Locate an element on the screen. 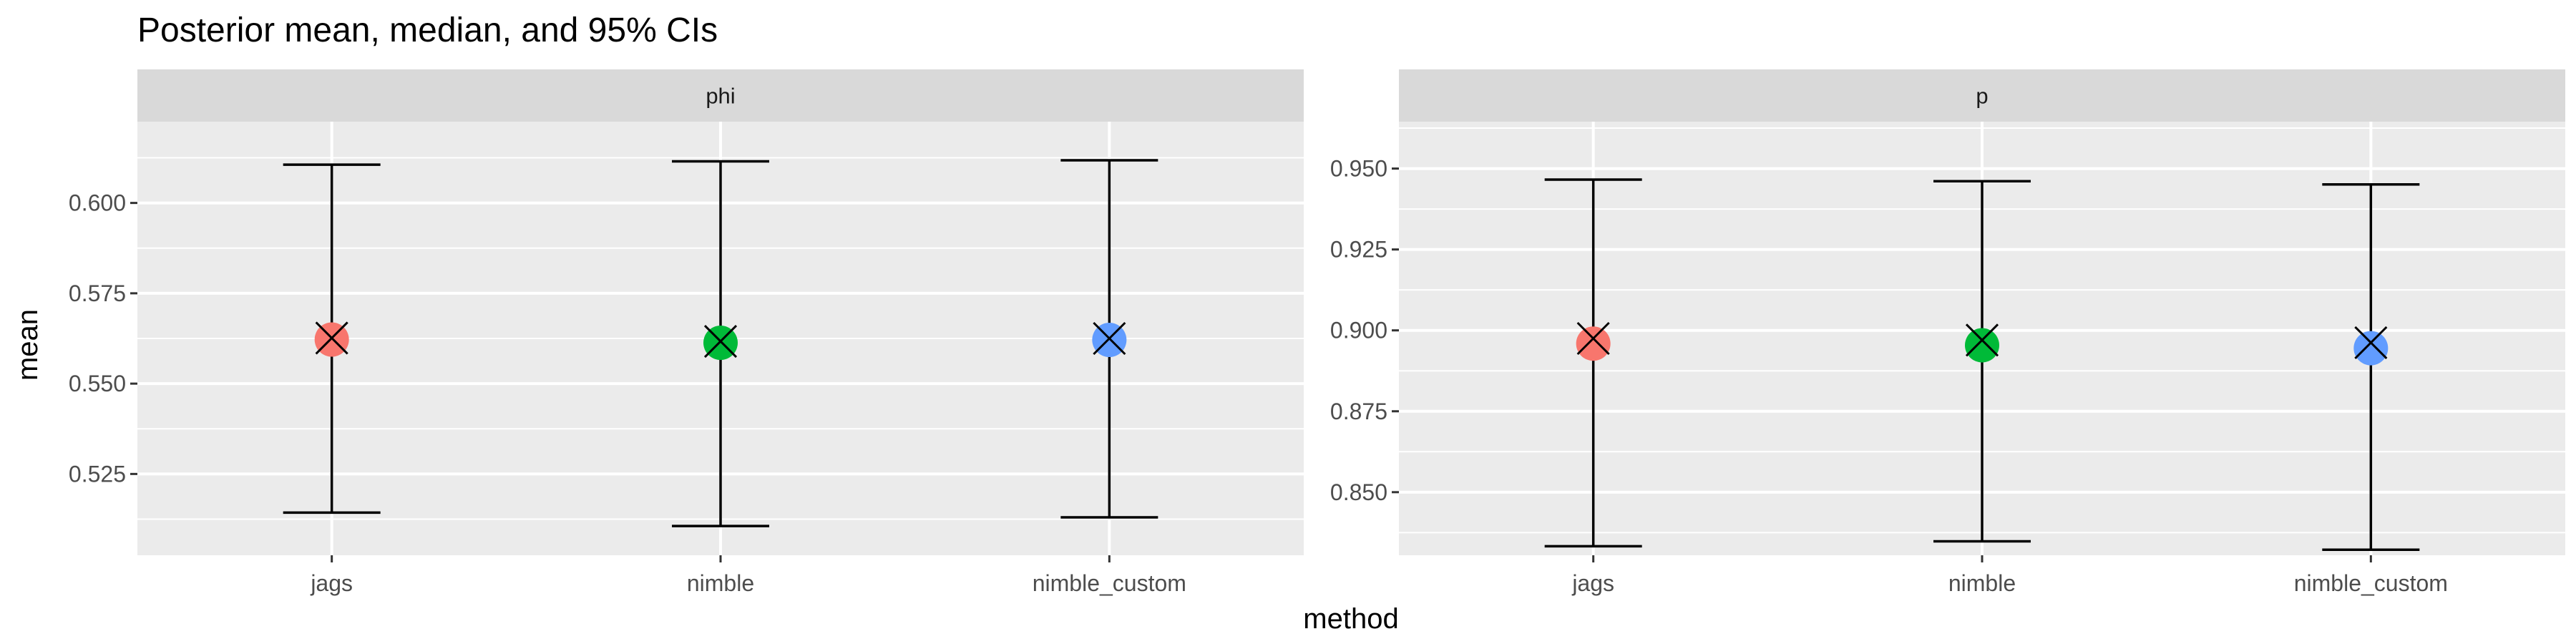  y-tick-label: 0.850 is located at coordinates (1358, 492).